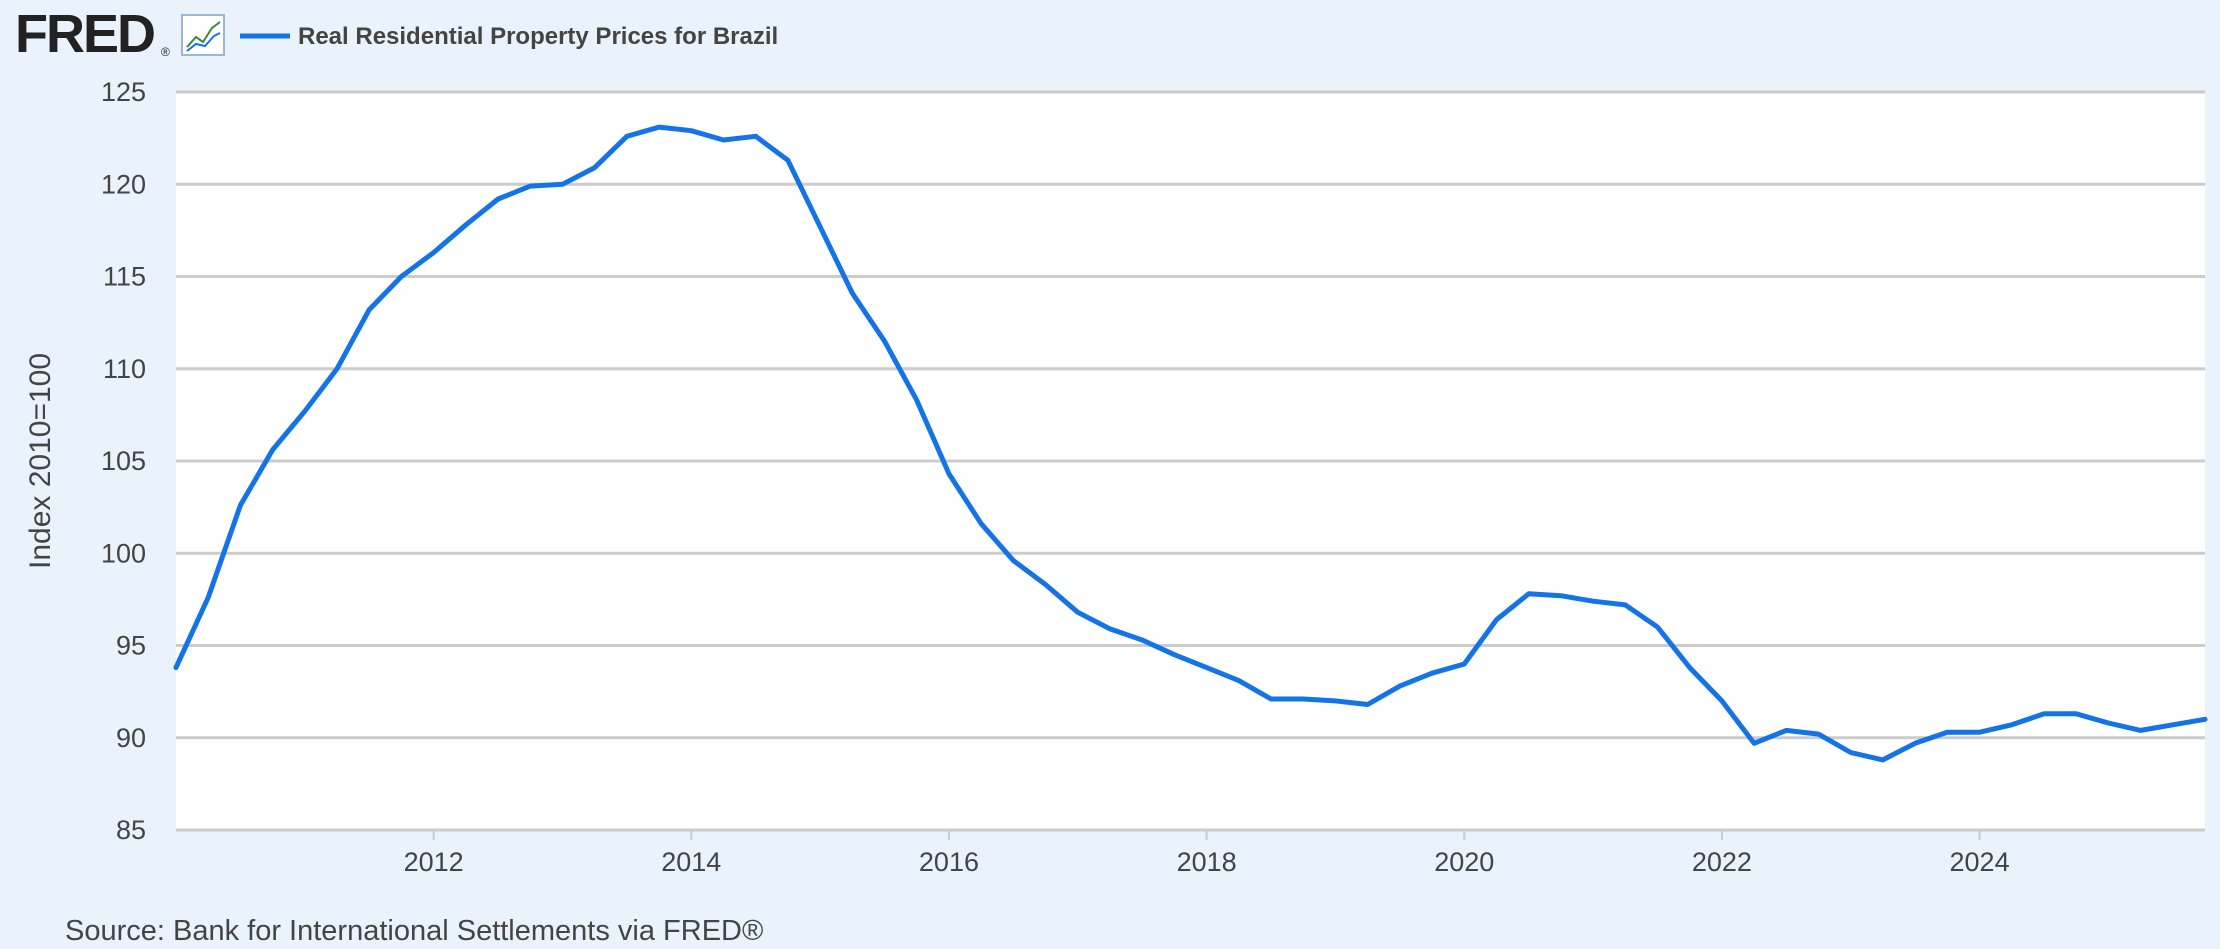  What do you see at coordinates (949, 862) in the screenshot?
I see `x-tick-label: 2016` at bounding box center [949, 862].